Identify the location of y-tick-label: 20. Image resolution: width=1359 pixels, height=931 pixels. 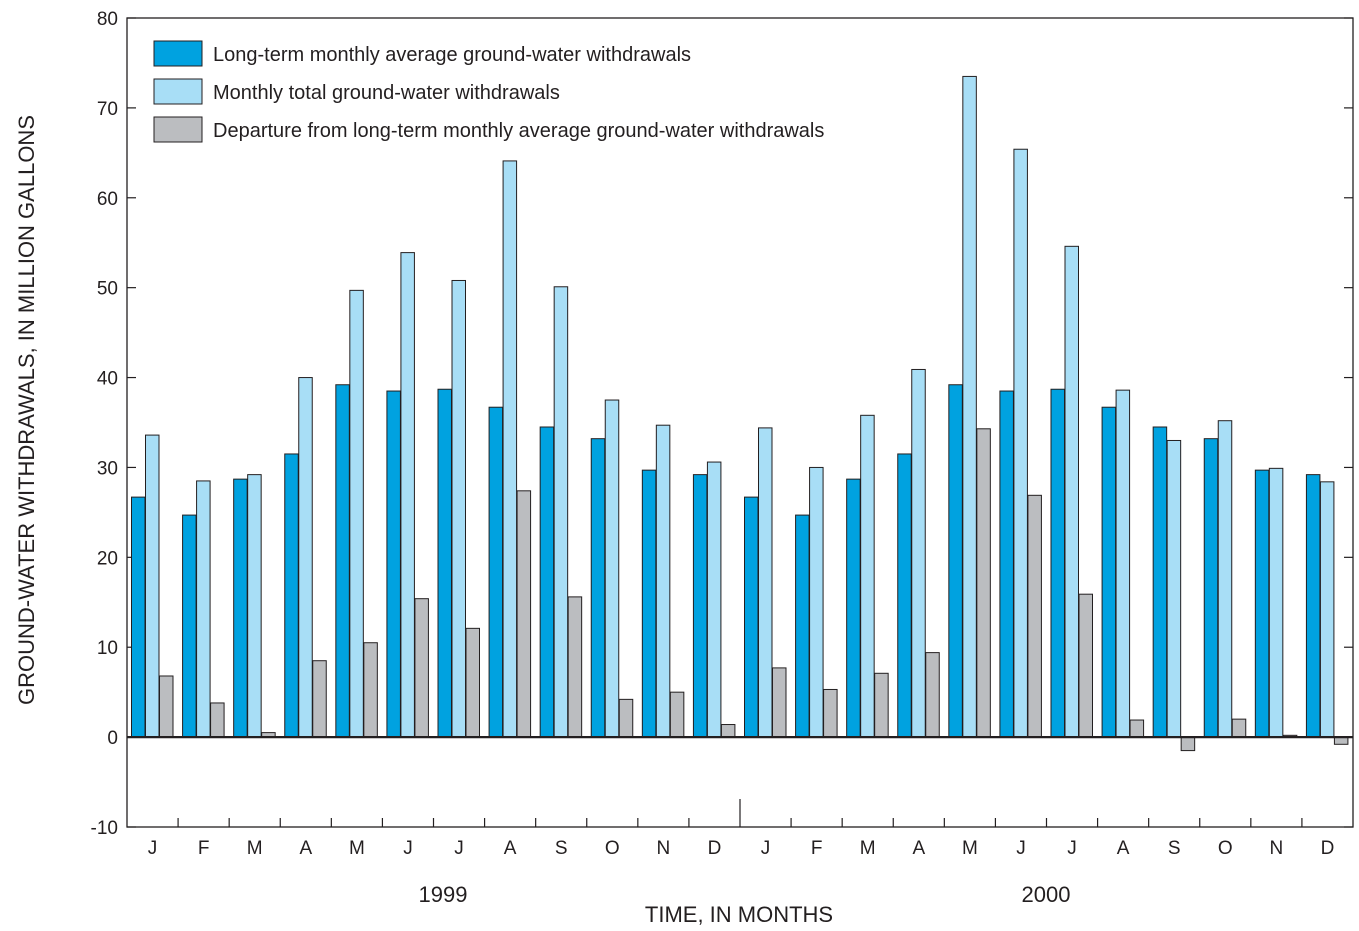
(107, 558).